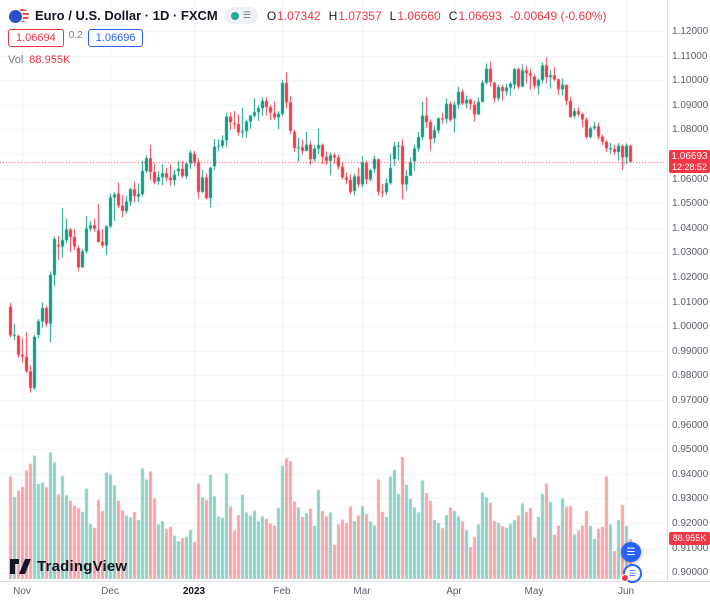 Image resolution: width=710 pixels, height=600 pixels. Describe the element at coordinates (126, 15) in the screenshot. I see `symbol-title: Euro / U.S. Dollar · 1D · FXCM` at that location.